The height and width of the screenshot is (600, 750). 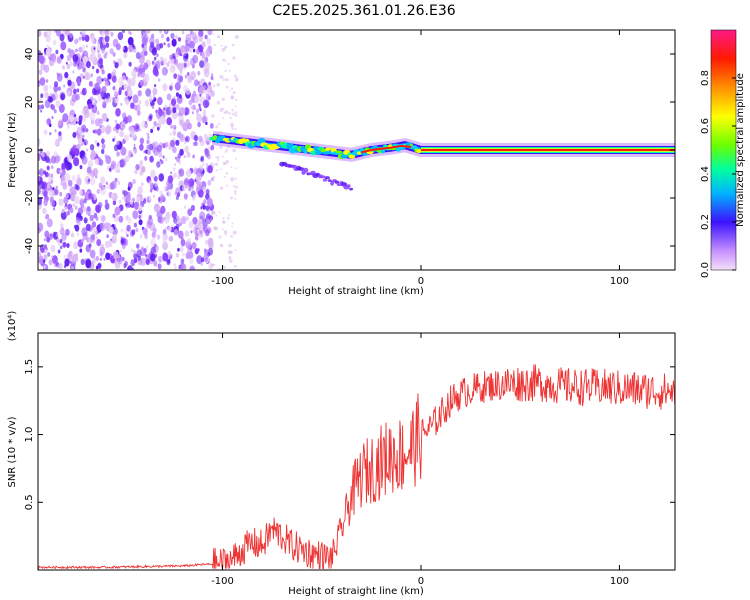 I want to click on colorbar-label: Normalized spectral amplitude, so click(x=740, y=150).